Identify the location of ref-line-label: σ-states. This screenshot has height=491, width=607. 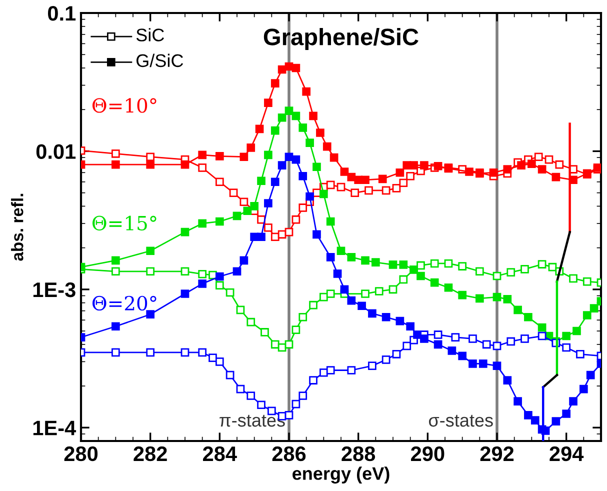
(460, 420).